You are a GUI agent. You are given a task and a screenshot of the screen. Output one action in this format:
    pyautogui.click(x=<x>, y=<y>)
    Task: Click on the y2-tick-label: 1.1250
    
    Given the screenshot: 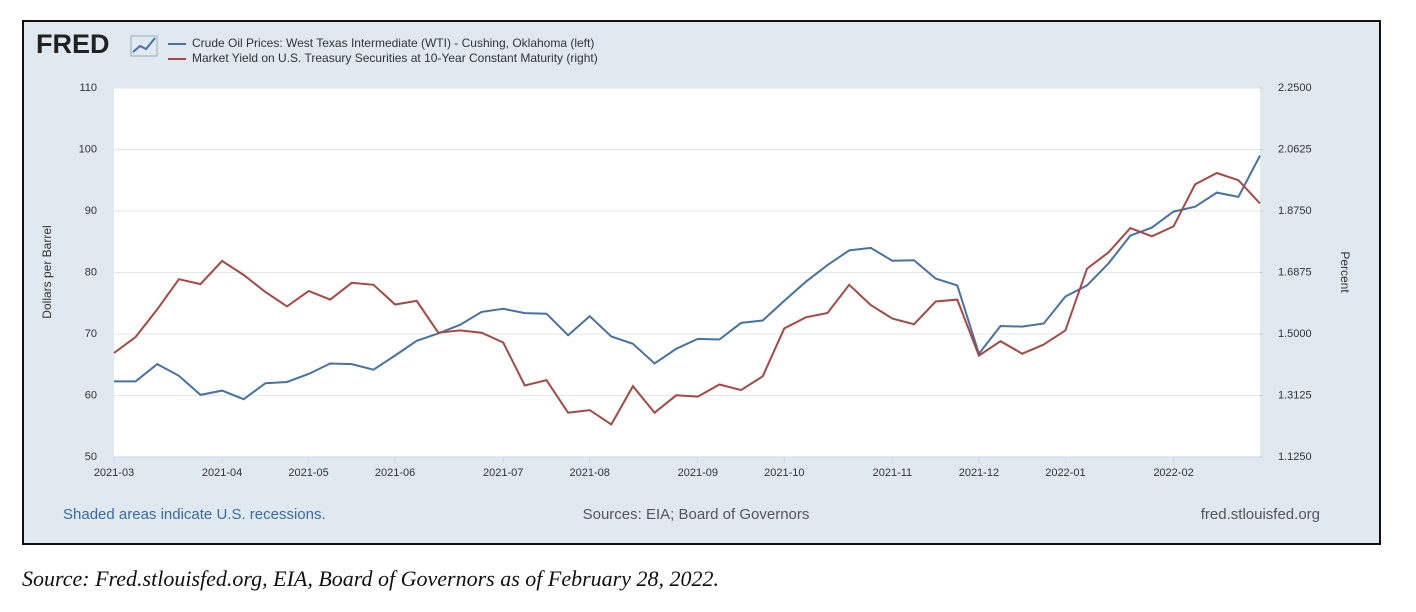 What is the action you would take?
    pyautogui.click(x=1295, y=457)
    